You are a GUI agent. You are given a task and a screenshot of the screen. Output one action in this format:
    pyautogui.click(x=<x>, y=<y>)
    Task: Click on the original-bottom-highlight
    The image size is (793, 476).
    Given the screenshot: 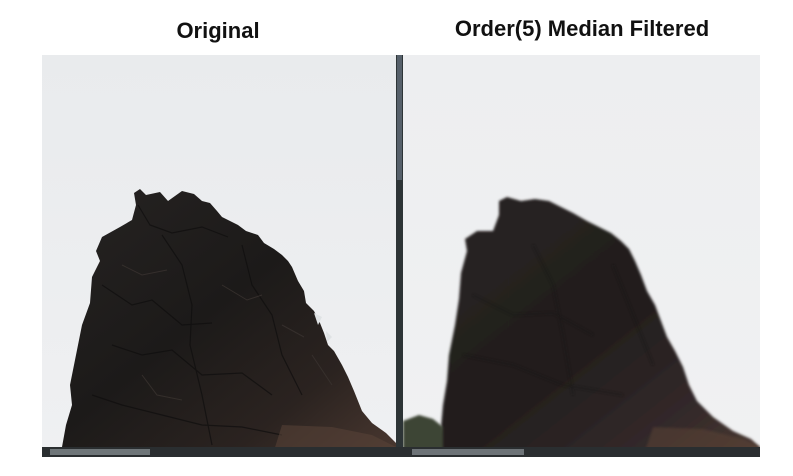 What is the action you would take?
    pyautogui.click(x=100, y=452)
    